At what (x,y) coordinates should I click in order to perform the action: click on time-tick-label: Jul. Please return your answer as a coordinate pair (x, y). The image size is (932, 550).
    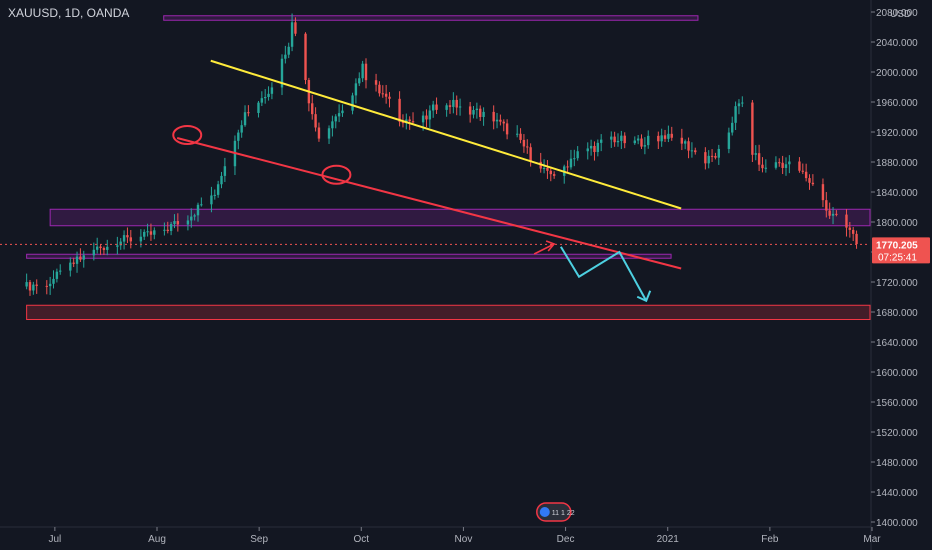
    Looking at the image, I should click on (54, 539).